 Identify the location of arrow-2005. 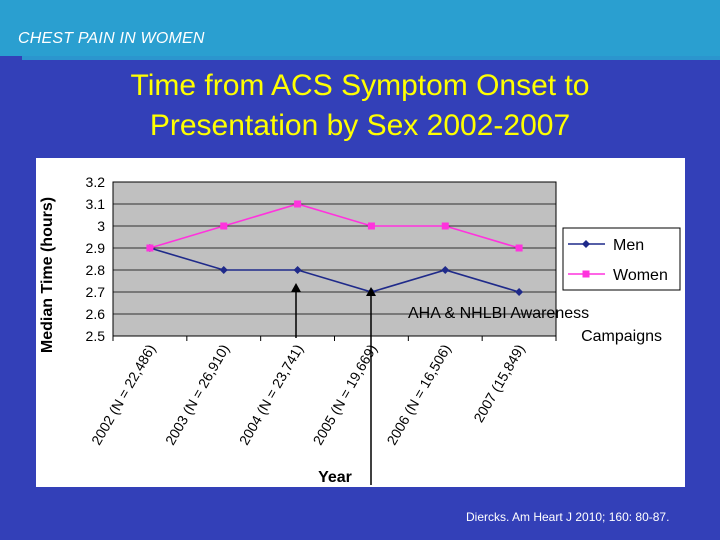
(371, 386).